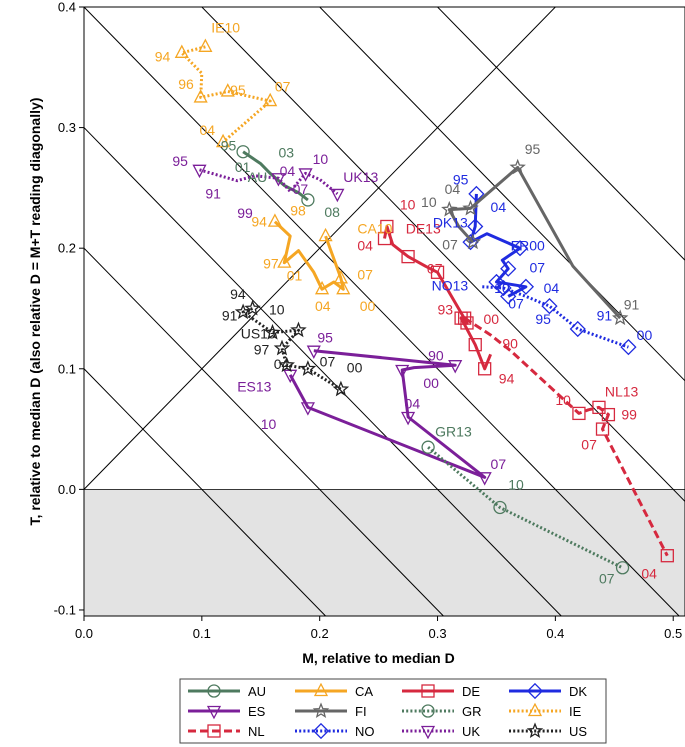 The height and width of the screenshot is (747, 685). What do you see at coordinates (548, 691) in the screenshot?
I see `legend-item-dk: DK` at bounding box center [548, 691].